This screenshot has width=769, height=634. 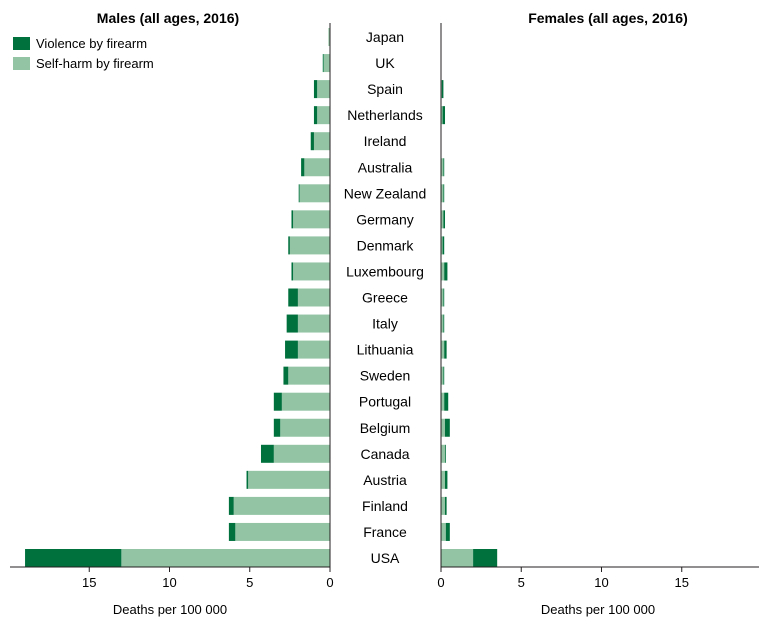 What do you see at coordinates (21, 63) in the screenshot?
I see `legend-swatch-self-harm` at bounding box center [21, 63].